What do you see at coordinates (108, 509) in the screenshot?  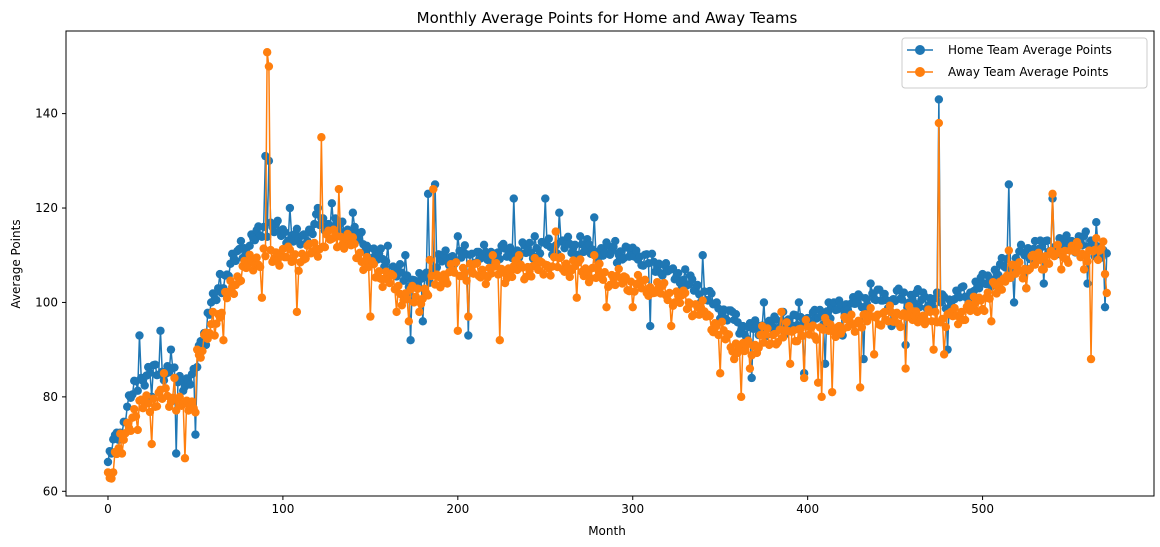 I see `x-tick-label: 0` at bounding box center [108, 509].